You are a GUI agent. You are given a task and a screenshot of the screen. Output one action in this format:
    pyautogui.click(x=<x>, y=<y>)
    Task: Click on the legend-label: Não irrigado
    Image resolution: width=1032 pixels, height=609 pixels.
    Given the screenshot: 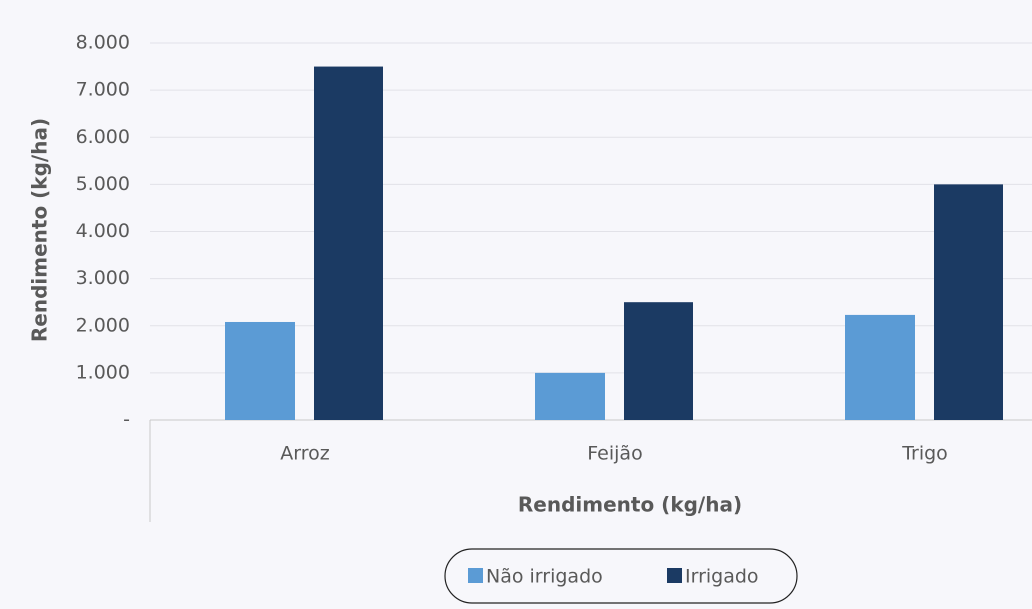 What is the action you would take?
    pyautogui.click(x=544, y=577)
    